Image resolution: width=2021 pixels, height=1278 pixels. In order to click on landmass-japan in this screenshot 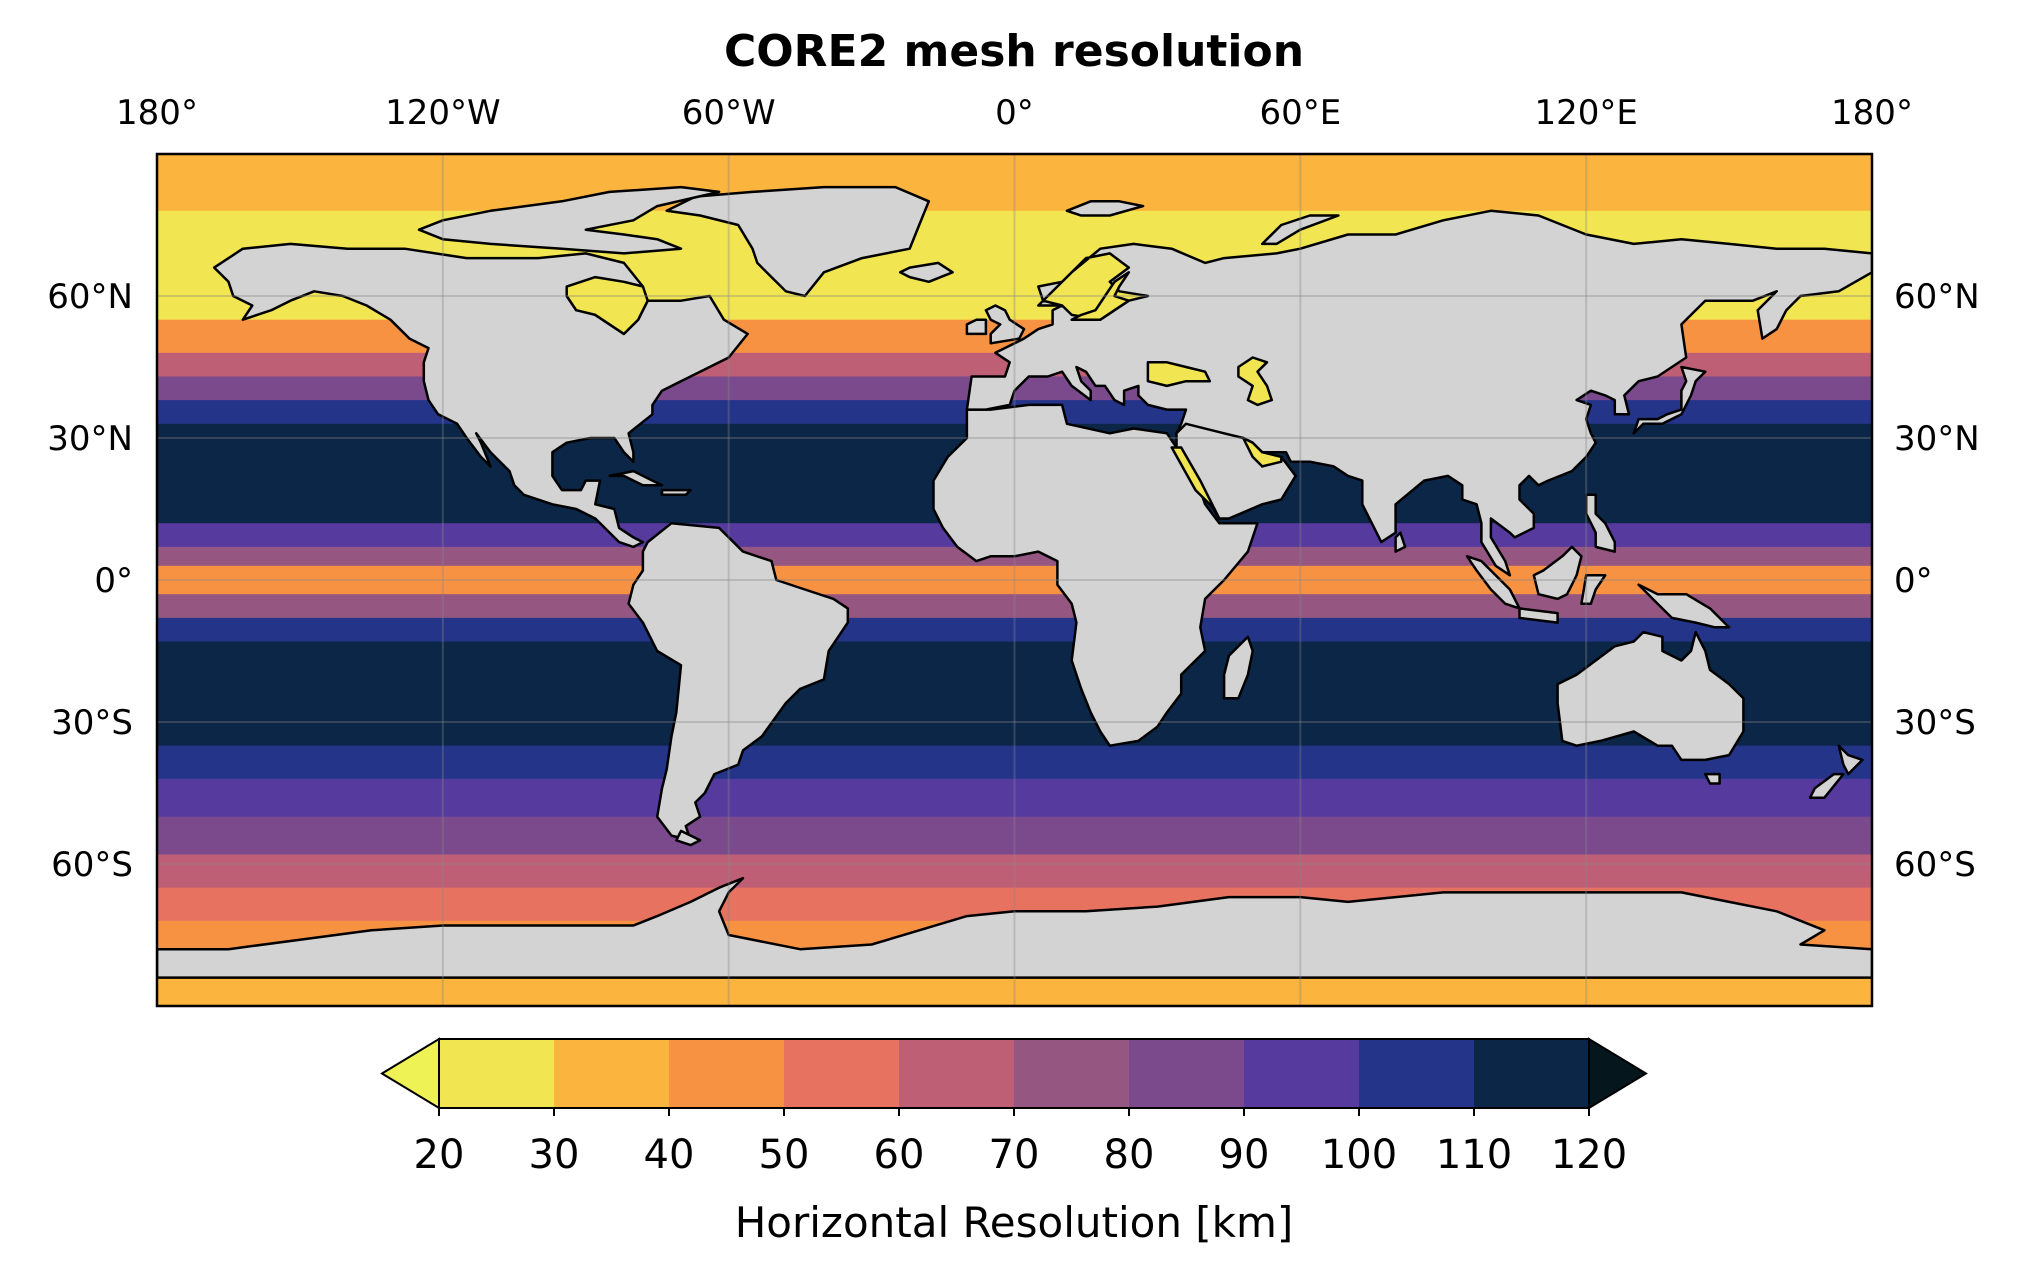, I will do `click(1669, 400)`.